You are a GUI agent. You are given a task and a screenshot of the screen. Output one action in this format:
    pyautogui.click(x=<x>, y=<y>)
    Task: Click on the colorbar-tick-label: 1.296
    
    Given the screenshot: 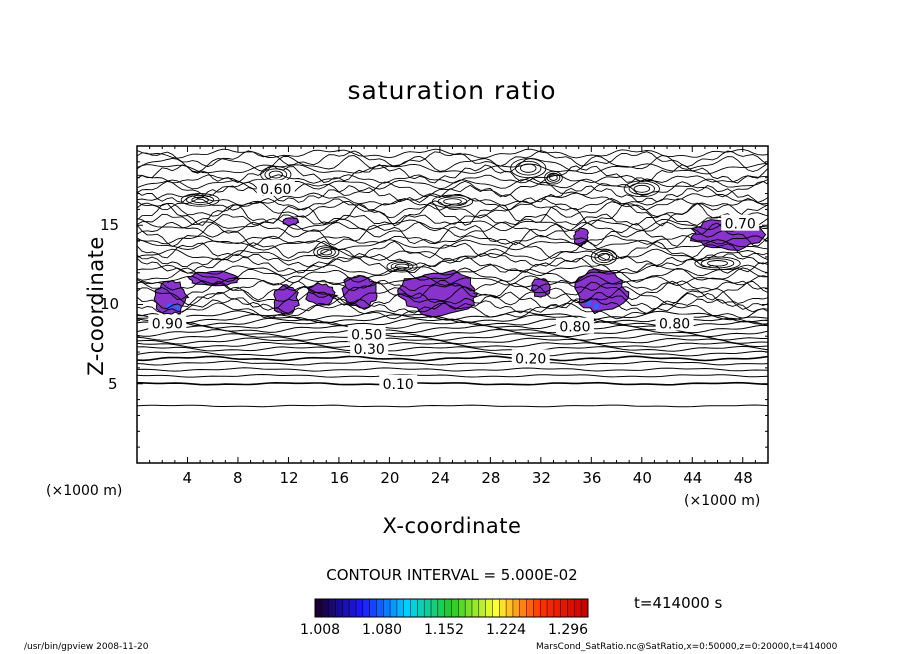 What is the action you would take?
    pyautogui.click(x=568, y=630)
    